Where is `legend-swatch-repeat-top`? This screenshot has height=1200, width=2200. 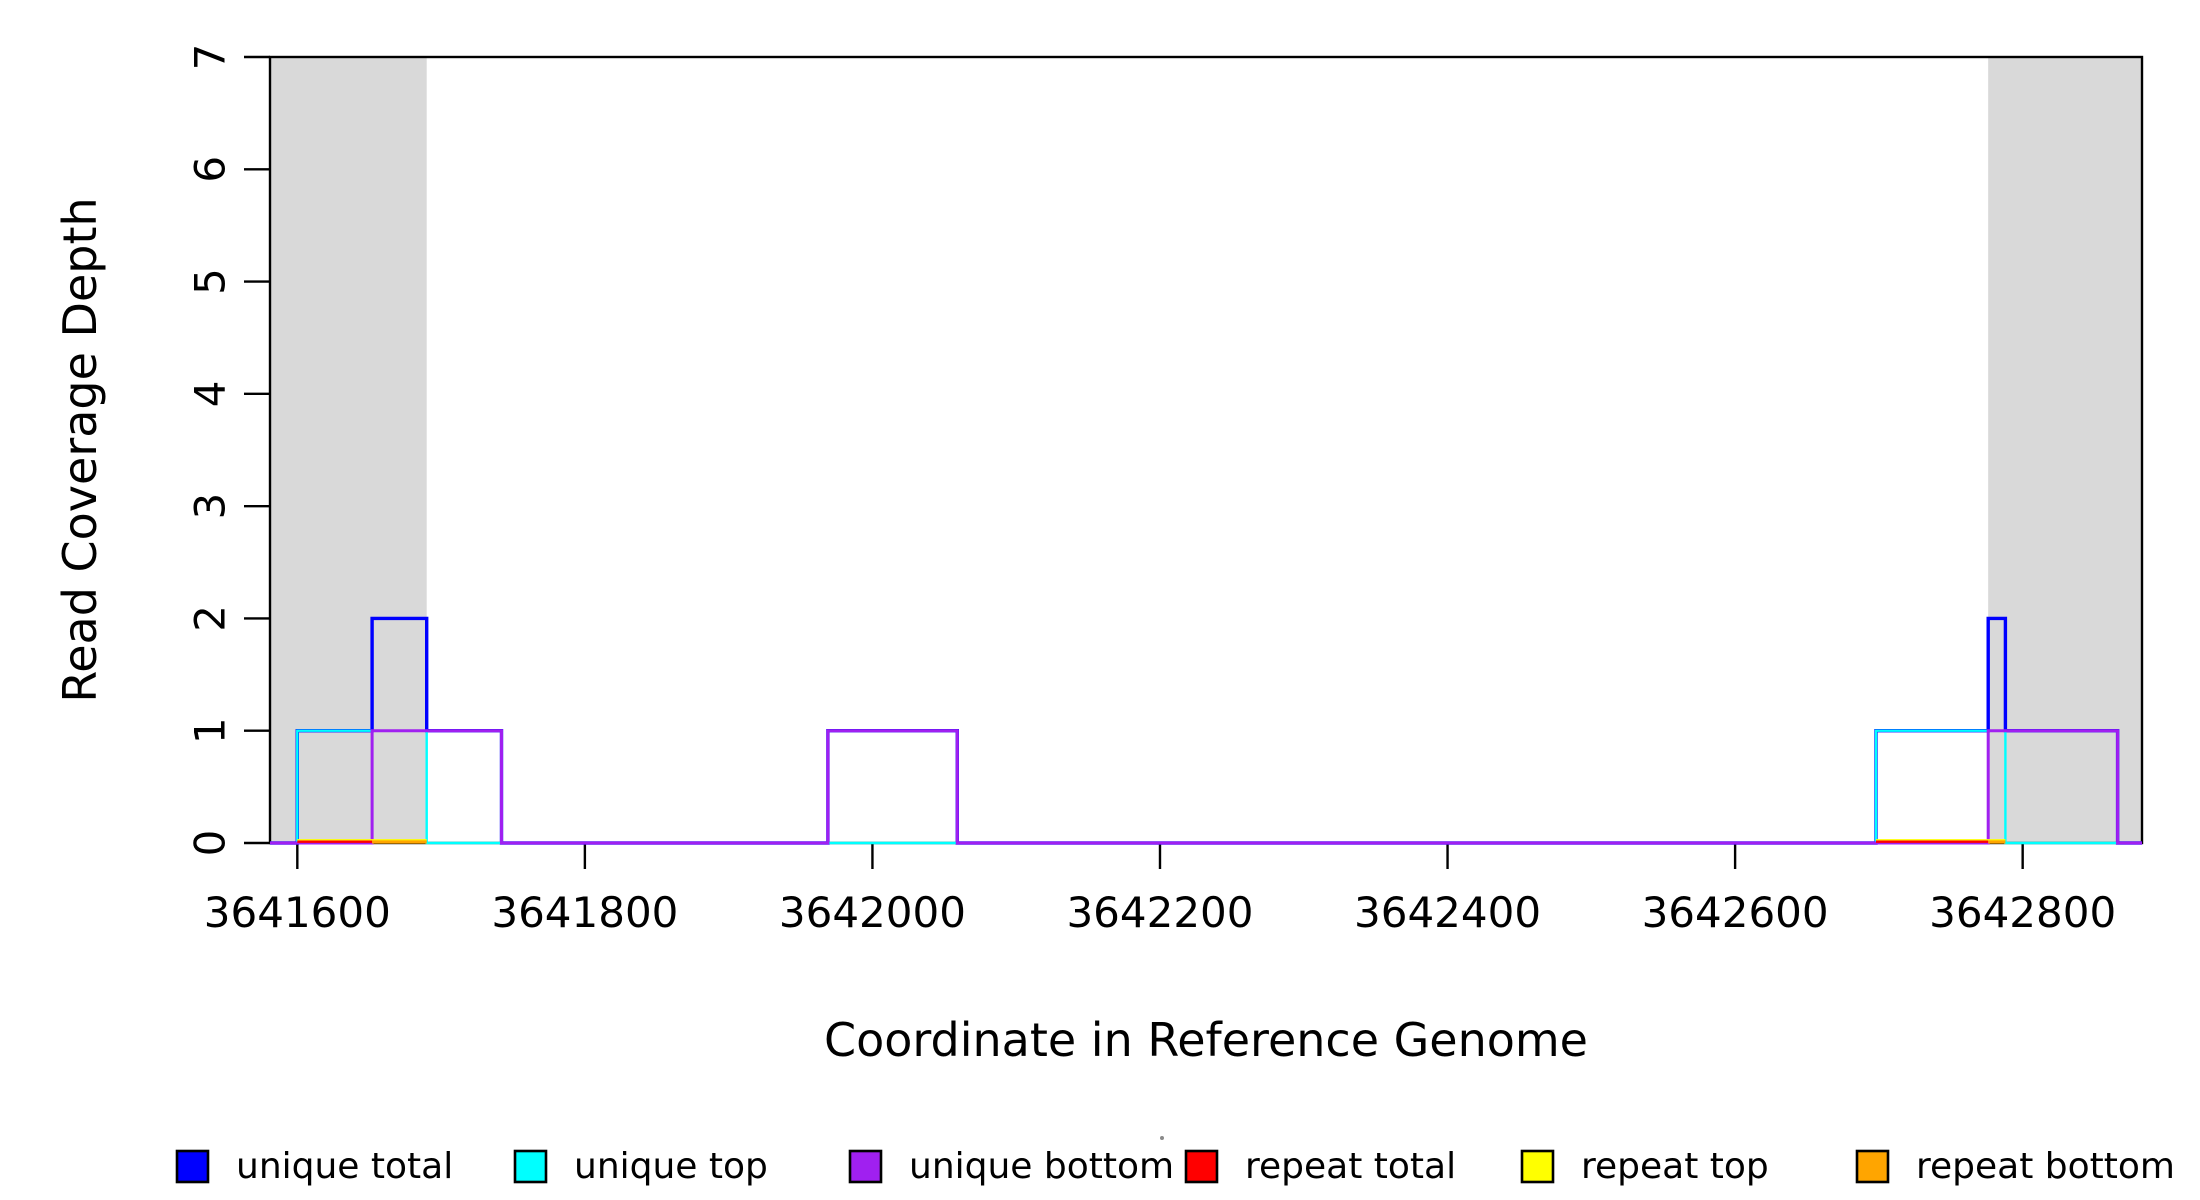 legend-swatch-repeat-top is located at coordinates (1537, 1166).